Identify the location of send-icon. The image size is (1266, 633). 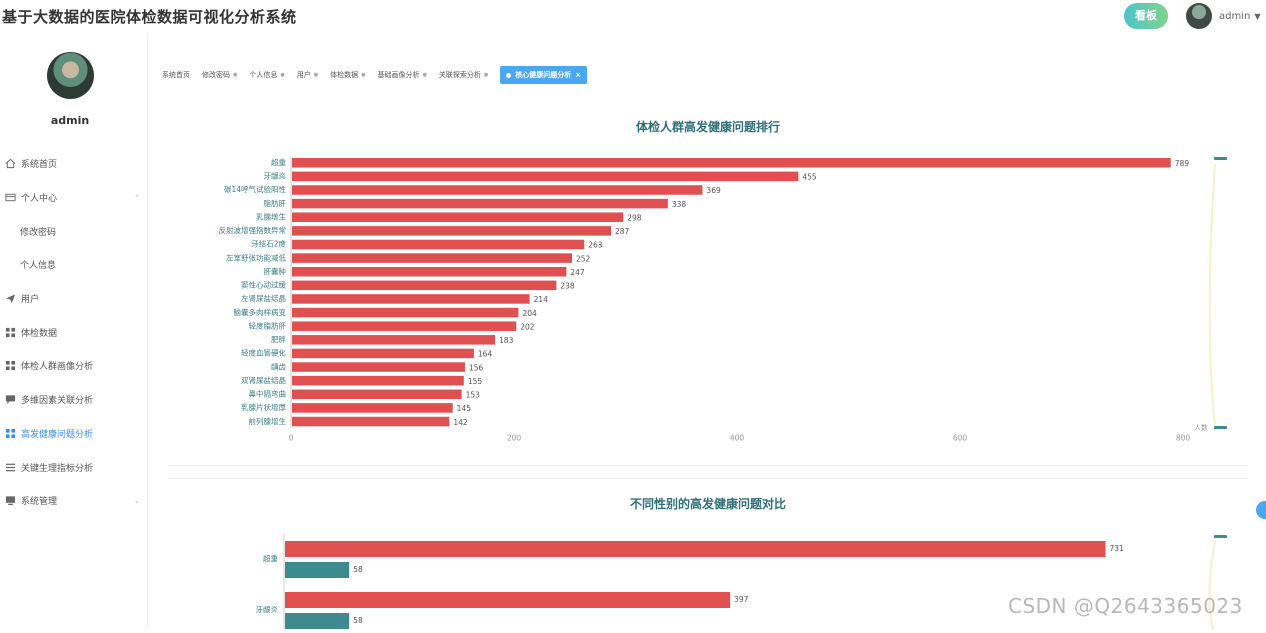
(10, 299).